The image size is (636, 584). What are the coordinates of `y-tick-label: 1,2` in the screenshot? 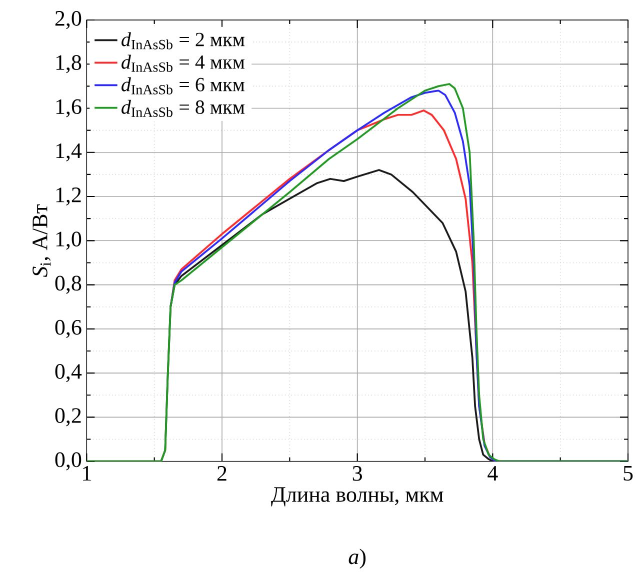 It's located at (68, 197).